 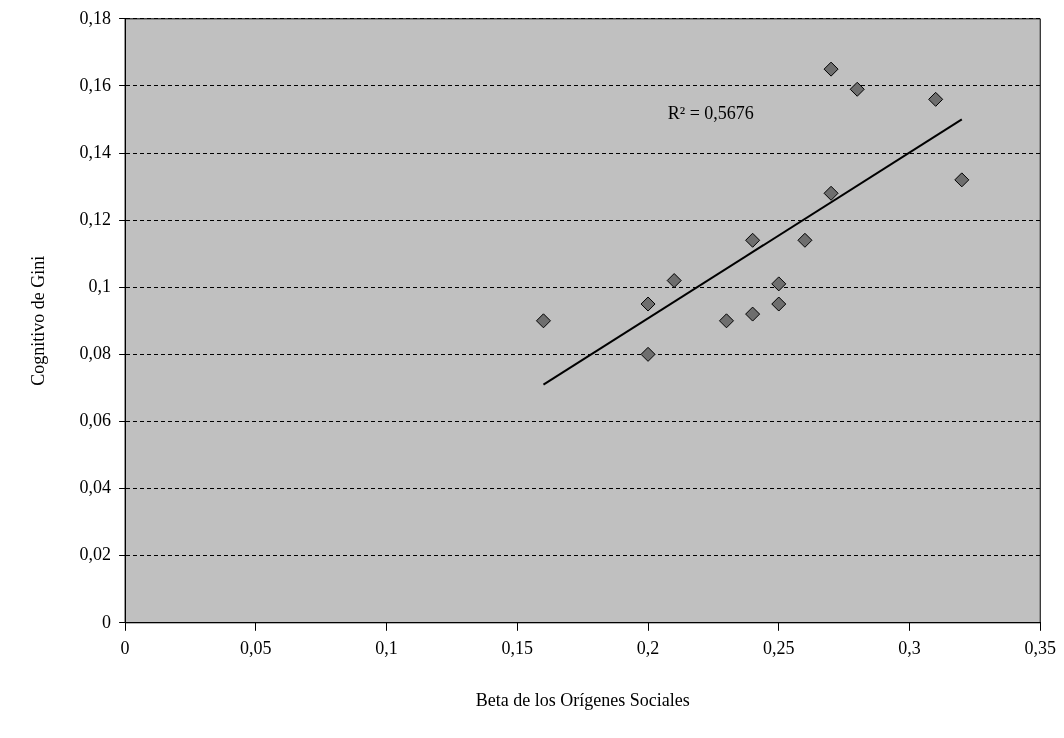 What do you see at coordinates (100, 285) in the screenshot?
I see `y-tick-label: 0,1` at bounding box center [100, 285].